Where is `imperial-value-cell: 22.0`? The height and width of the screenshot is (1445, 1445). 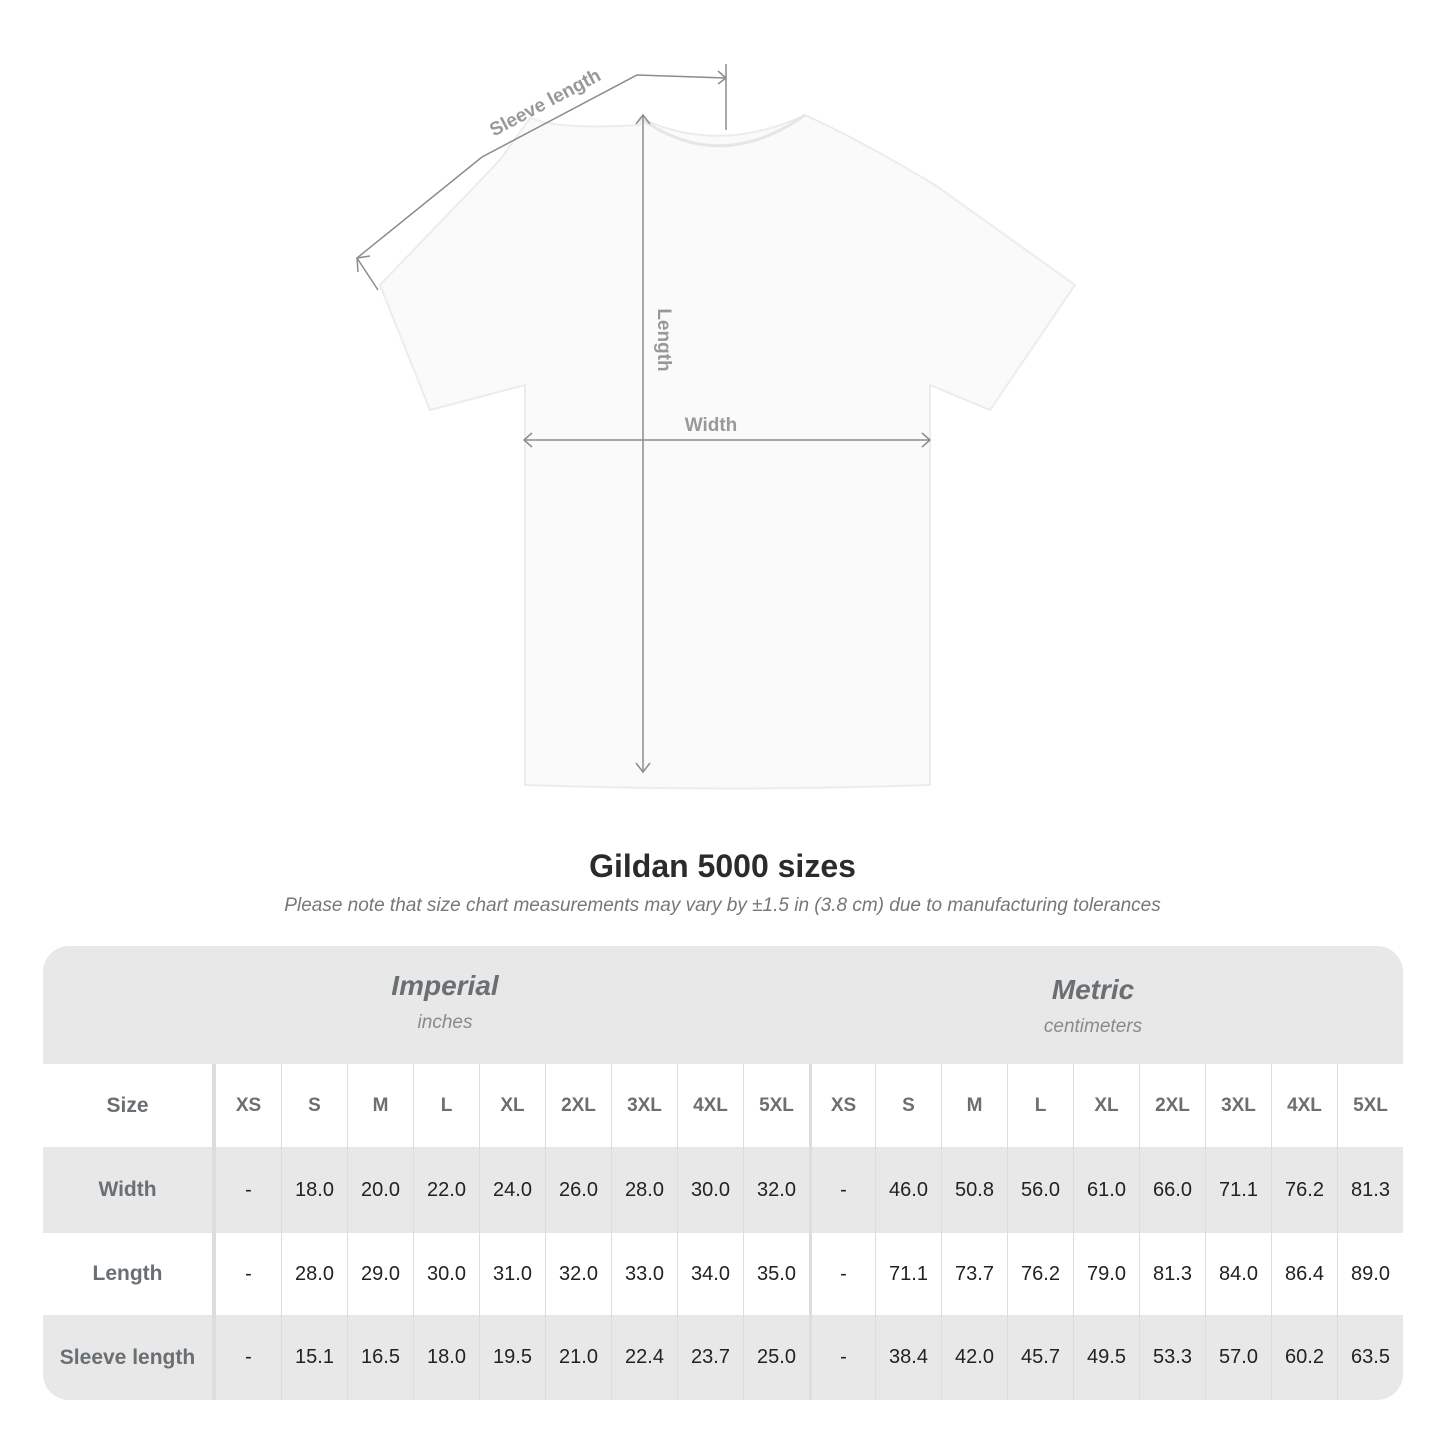
imperial-value-cell: 22.0 is located at coordinates (446, 1190).